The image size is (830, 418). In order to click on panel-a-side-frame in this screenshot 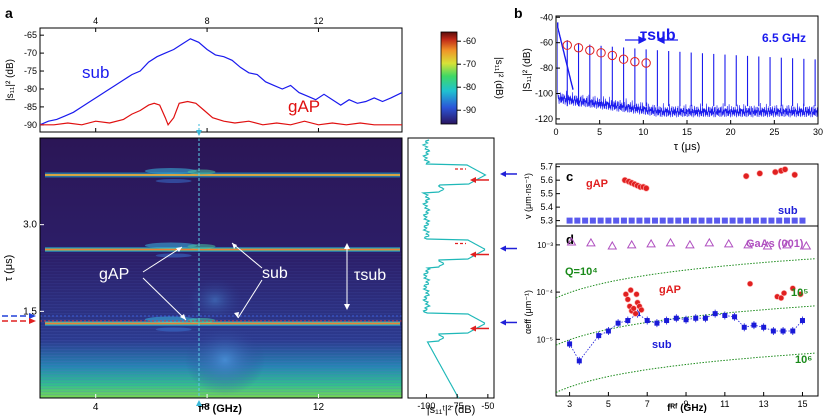, I will do `click(451, 268)`.